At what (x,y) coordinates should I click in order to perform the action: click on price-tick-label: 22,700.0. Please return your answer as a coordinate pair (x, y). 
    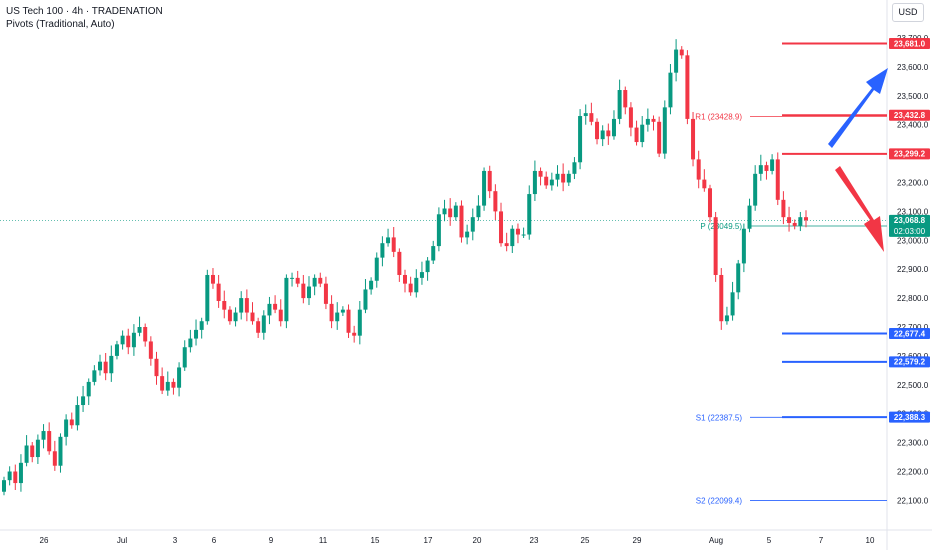
    Looking at the image, I should click on (913, 327).